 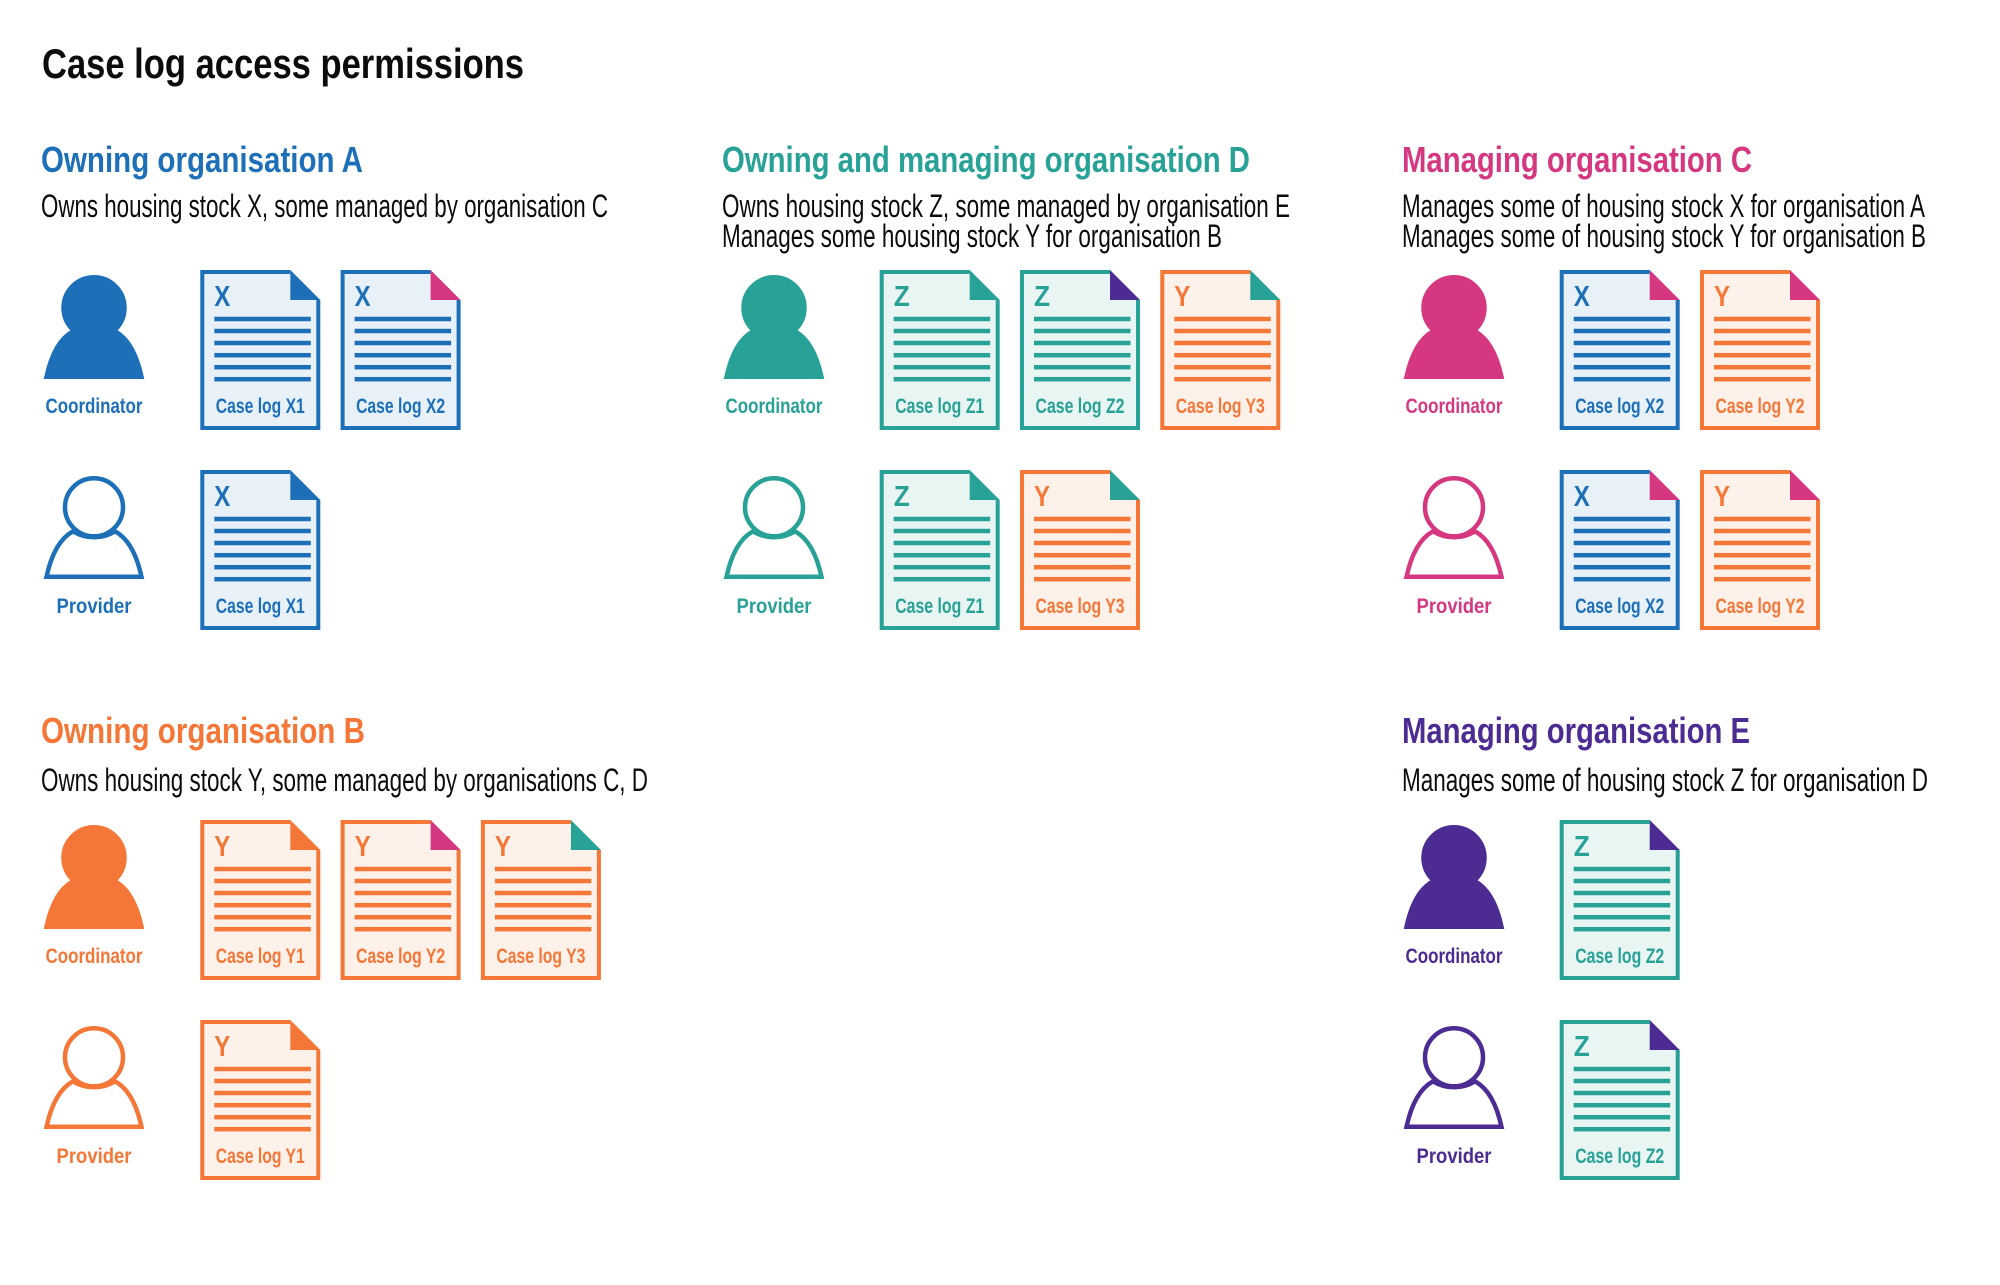 What do you see at coordinates (283, 63) in the screenshot?
I see `svg-text: Case log access permissions` at bounding box center [283, 63].